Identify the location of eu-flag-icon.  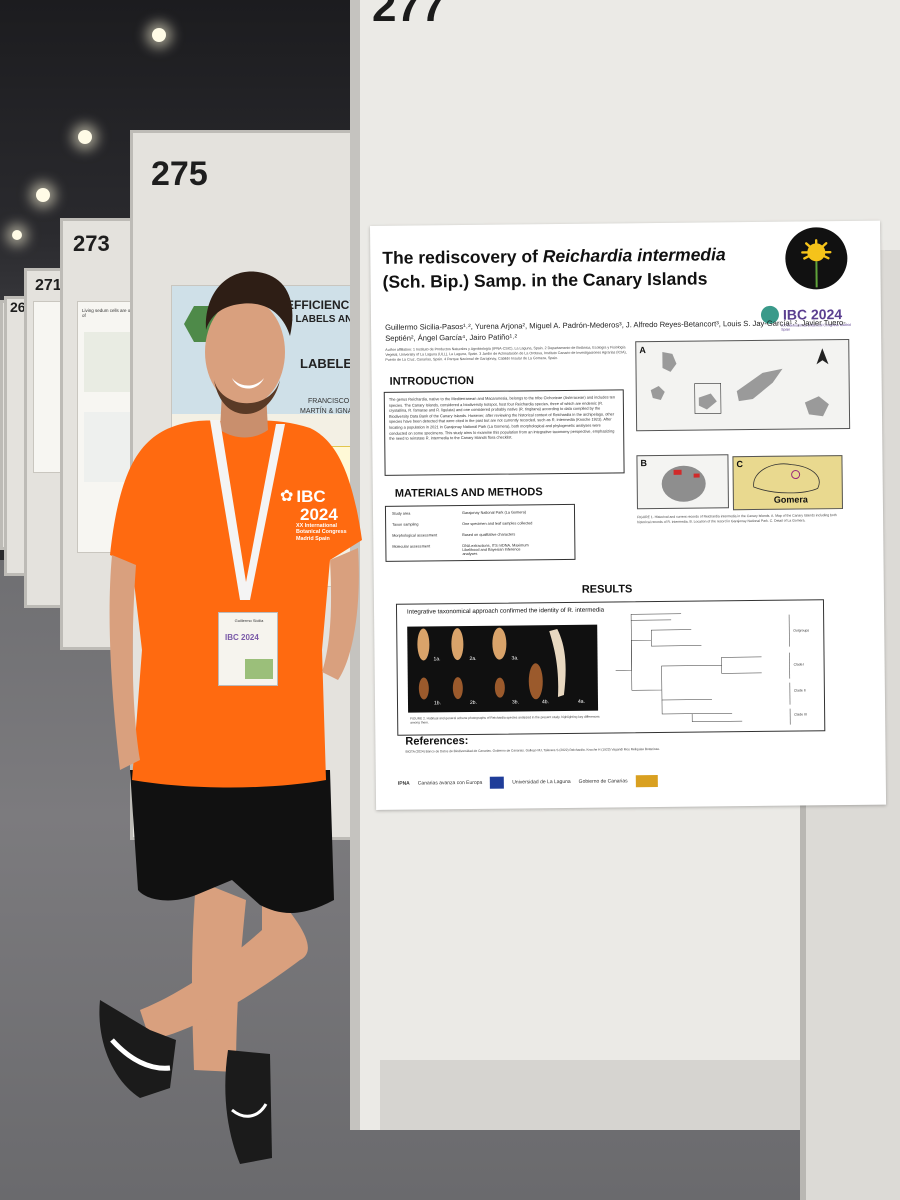
(497, 782).